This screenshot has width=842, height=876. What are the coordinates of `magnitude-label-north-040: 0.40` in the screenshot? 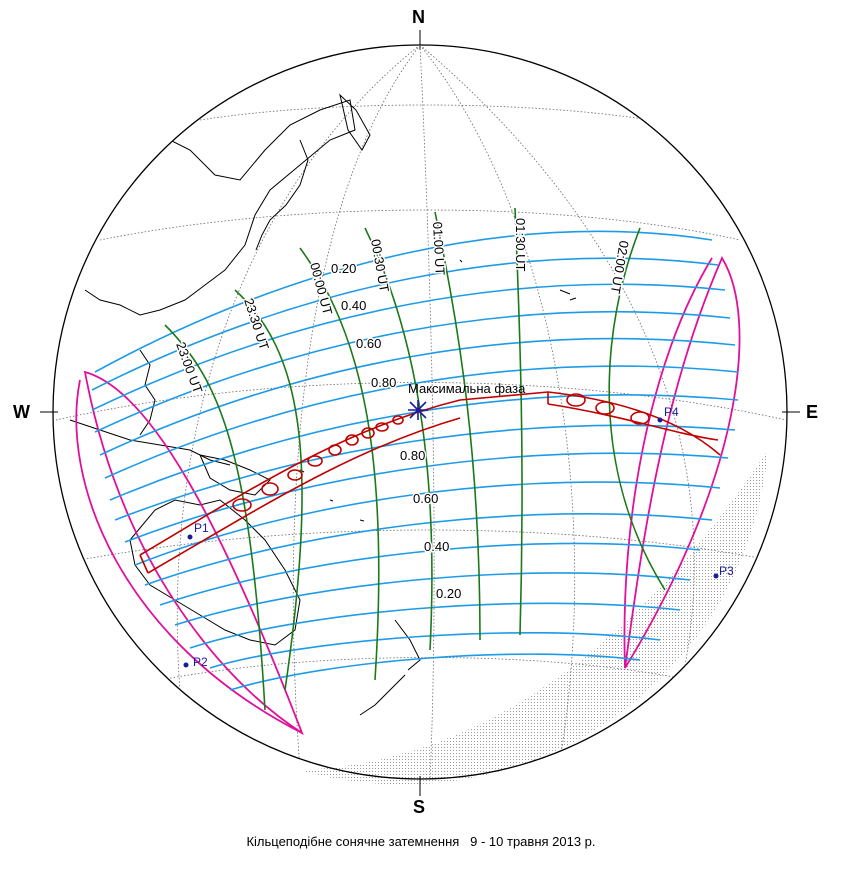 It's located at (353, 305).